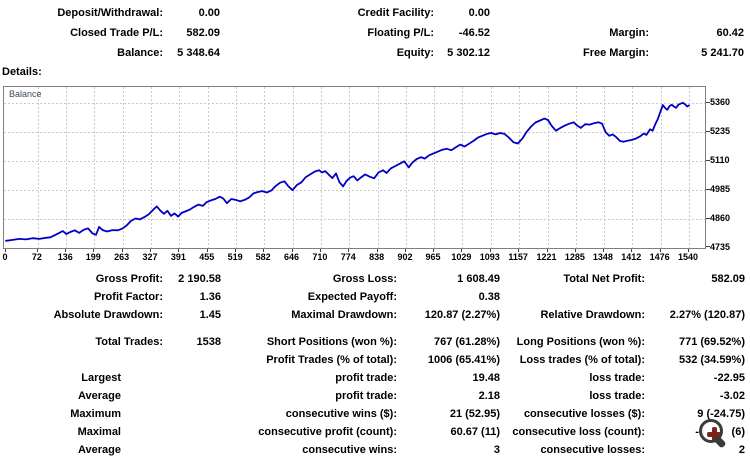 The width and height of the screenshot is (750, 461). Describe the element at coordinates (629, 33) in the screenshot. I see `summary-label: Margin:` at that location.